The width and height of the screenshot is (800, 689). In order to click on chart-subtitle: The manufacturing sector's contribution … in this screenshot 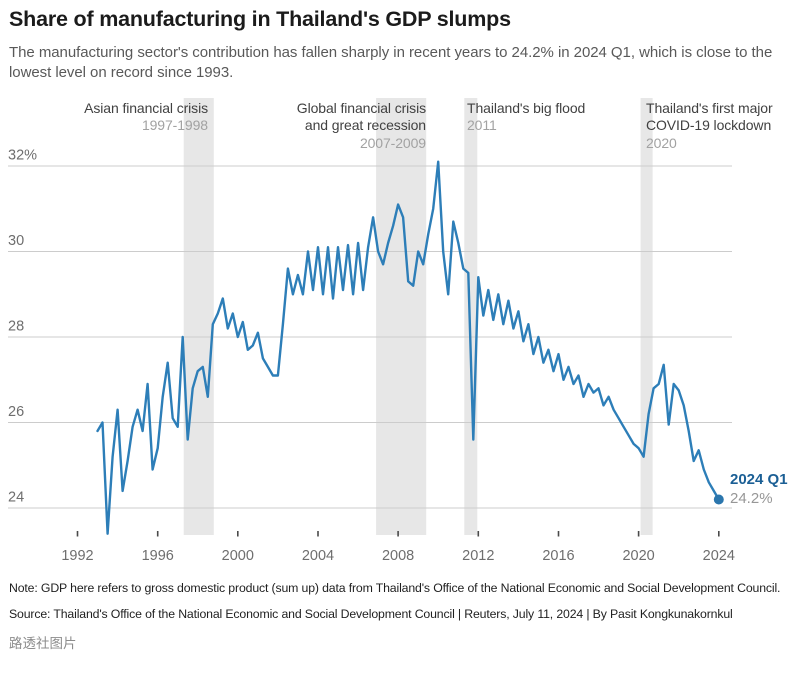, I will do `click(391, 62)`.